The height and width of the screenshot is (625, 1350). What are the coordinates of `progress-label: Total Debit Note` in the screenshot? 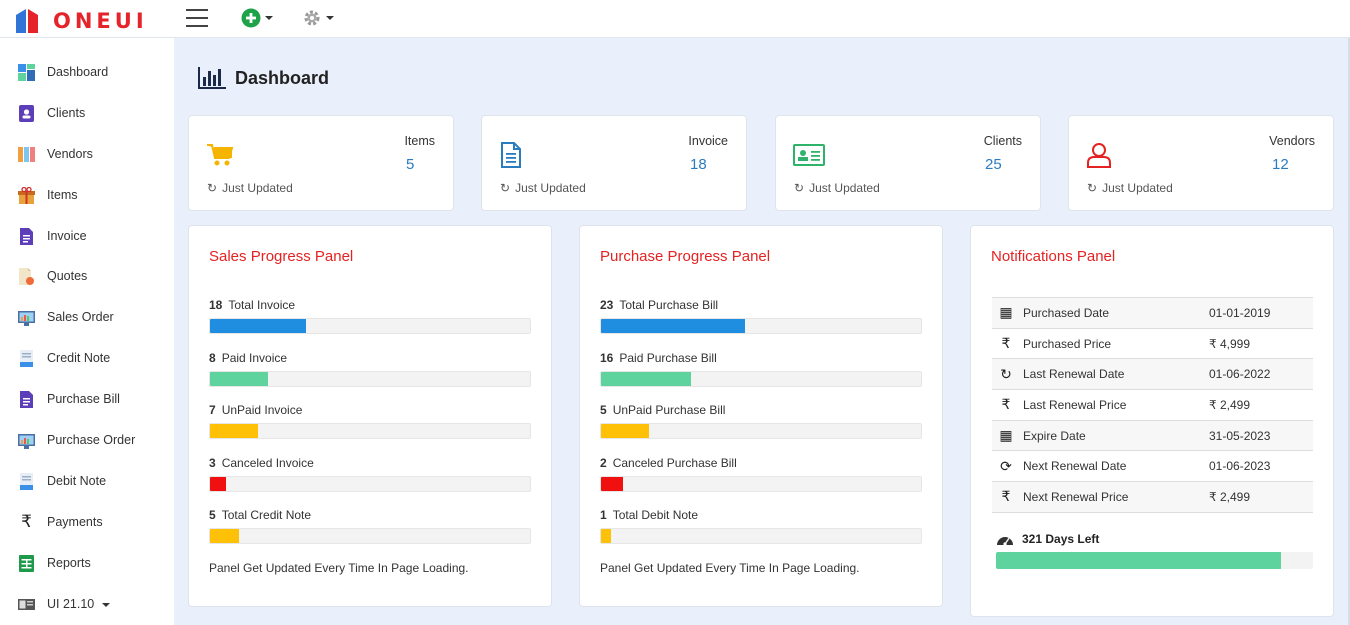 It's located at (655, 515).